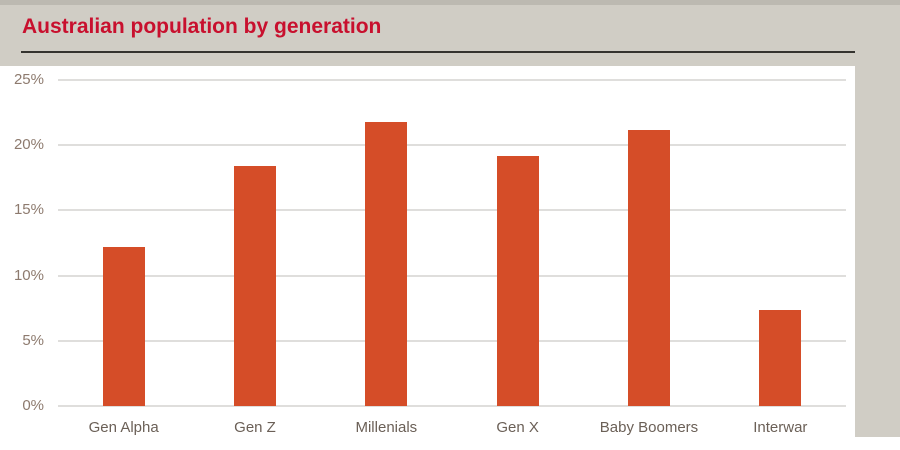 Image resolution: width=900 pixels, height=450 pixels. What do you see at coordinates (452, 275) in the screenshot?
I see `gridline-10pct` at bounding box center [452, 275].